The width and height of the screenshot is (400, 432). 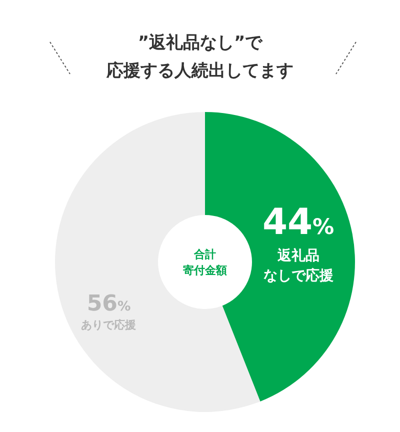 I want to click on chart-title: ”返礼品なし”で応援する人続出してます, so click(x=200, y=57).